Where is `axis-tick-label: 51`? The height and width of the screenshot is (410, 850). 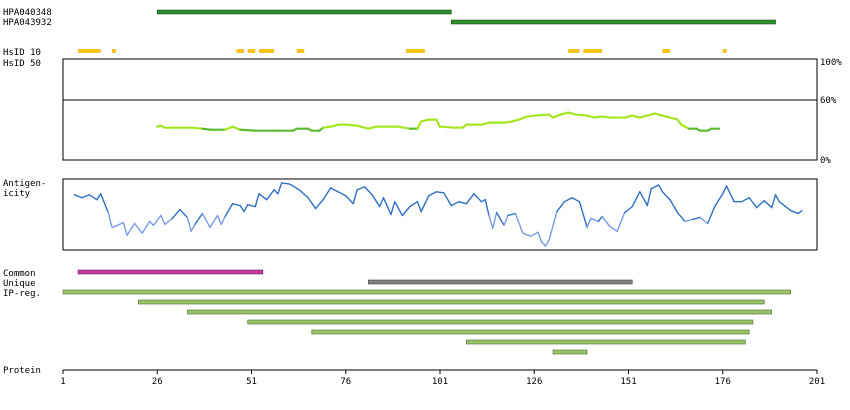
axis-tick-label: 51 is located at coordinates (251, 382).